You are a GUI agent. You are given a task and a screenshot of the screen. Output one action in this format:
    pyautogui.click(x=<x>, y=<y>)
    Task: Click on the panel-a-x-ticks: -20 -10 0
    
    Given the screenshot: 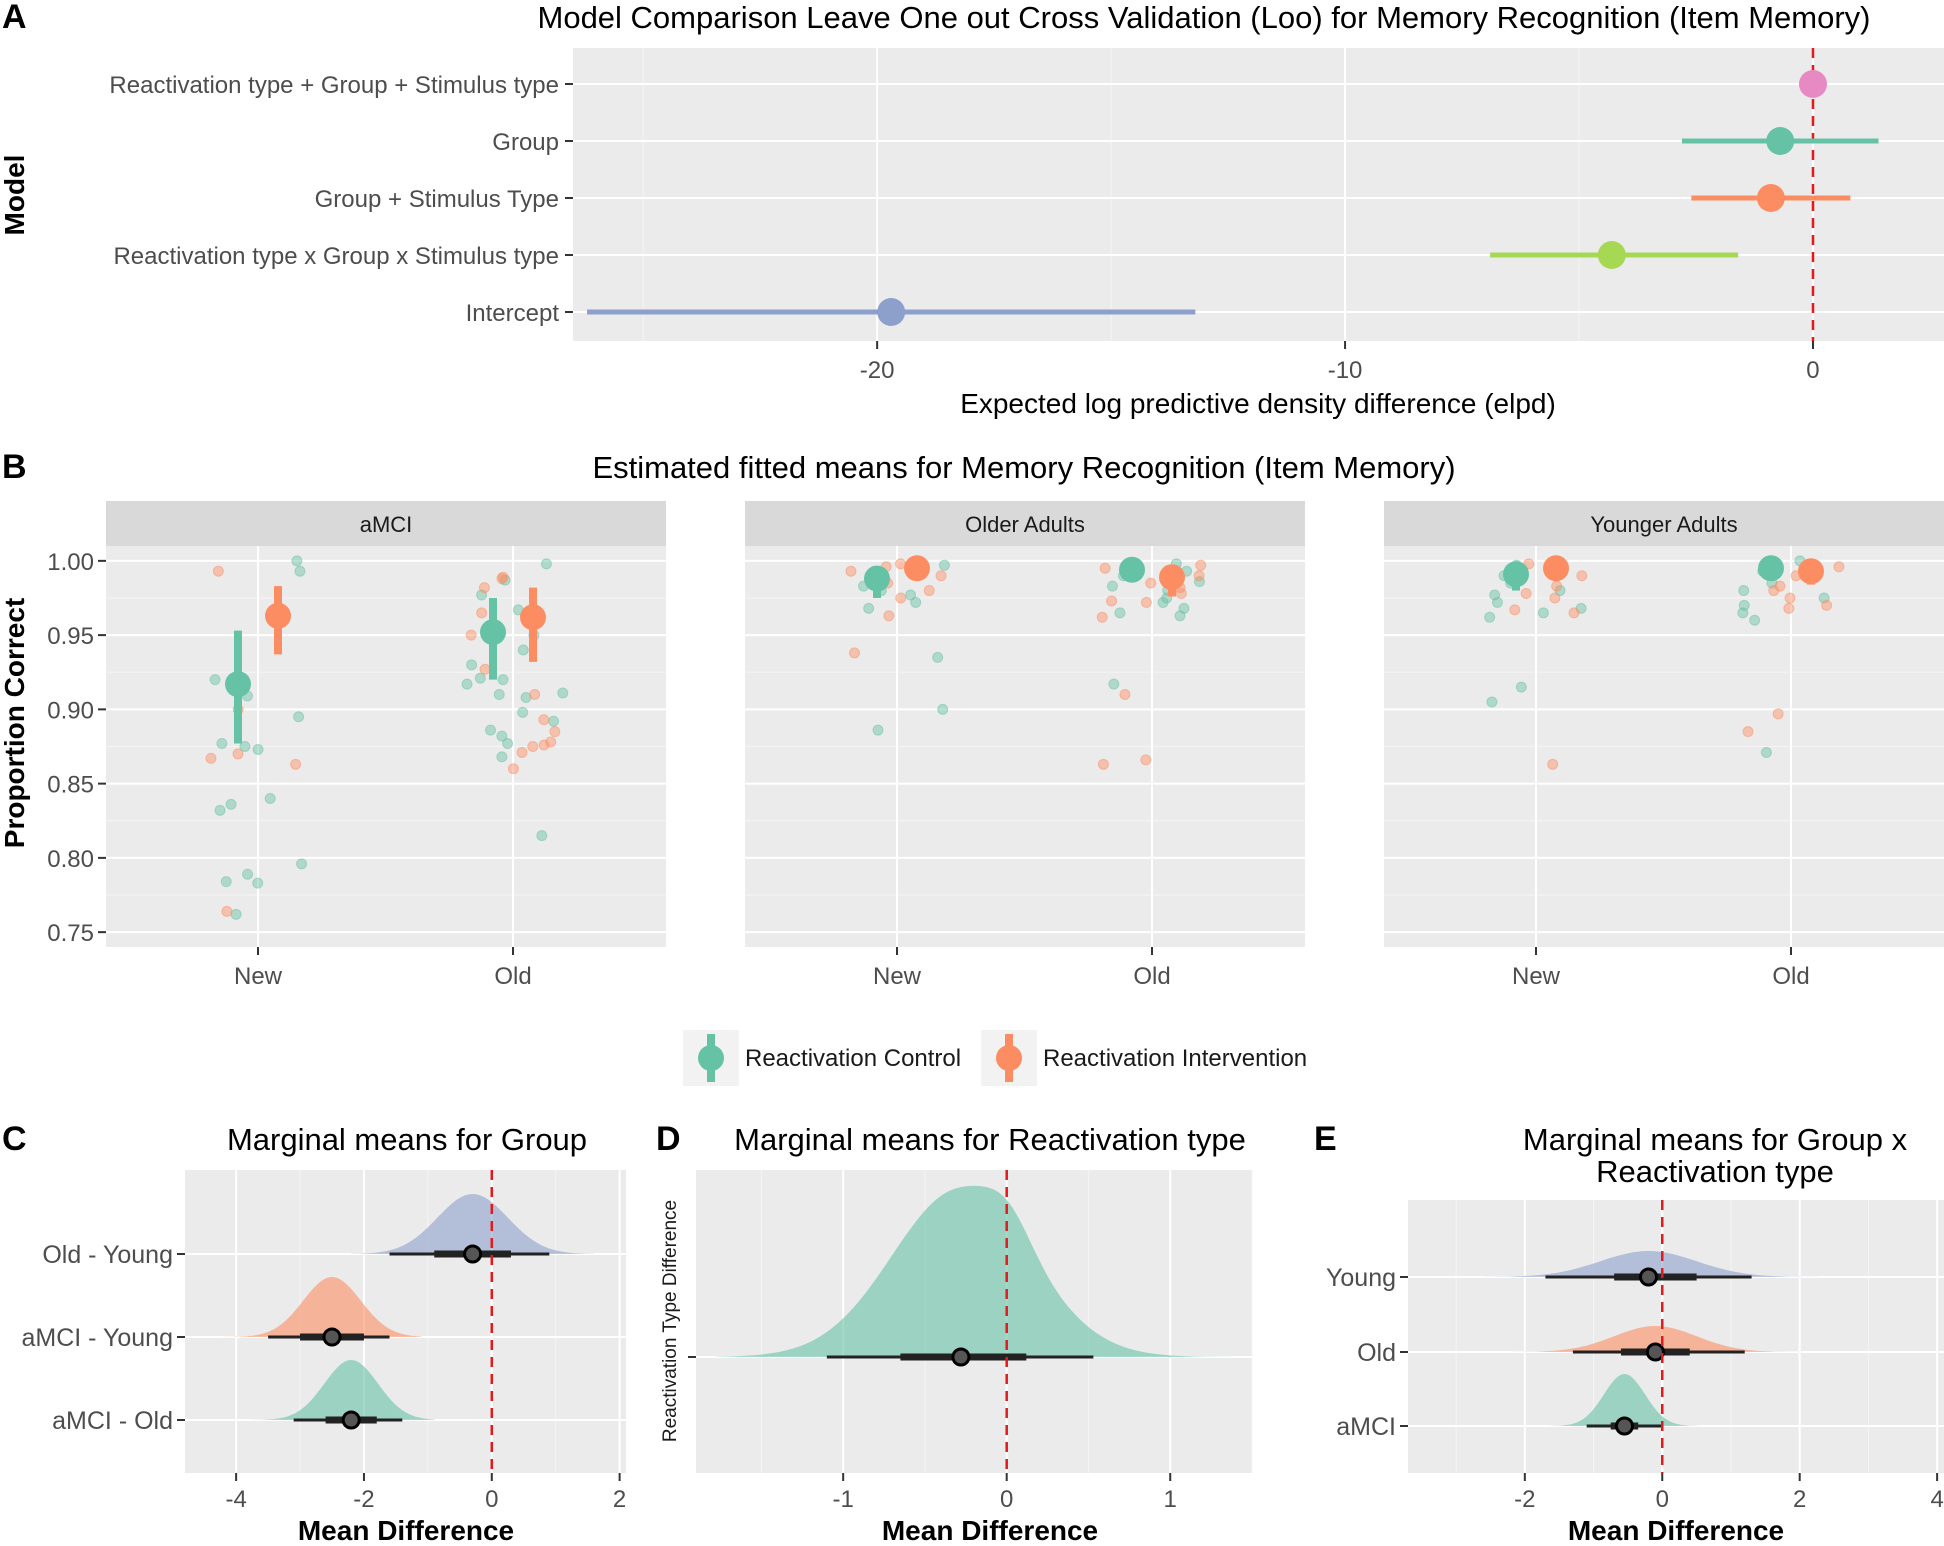 What is the action you would take?
    pyautogui.click(x=1340, y=362)
    